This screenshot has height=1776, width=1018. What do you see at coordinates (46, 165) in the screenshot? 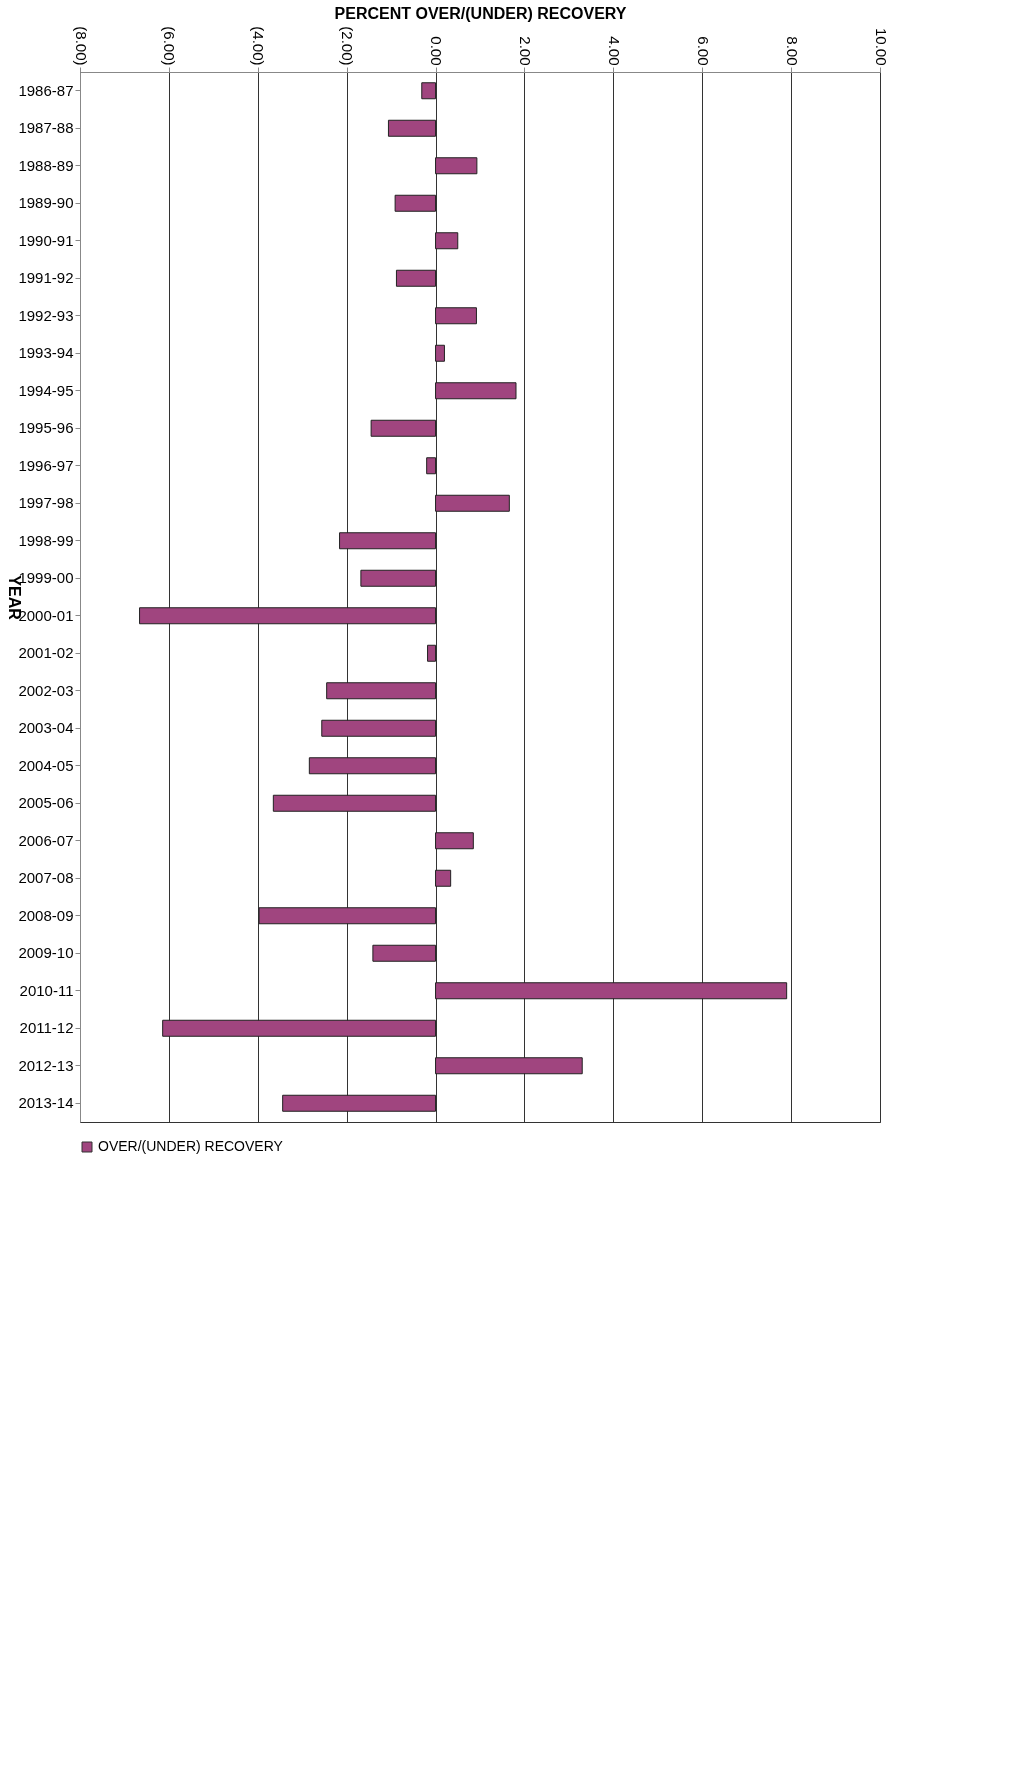
I see `y-tick-label: 1988-89` at bounding box center [46, 165].